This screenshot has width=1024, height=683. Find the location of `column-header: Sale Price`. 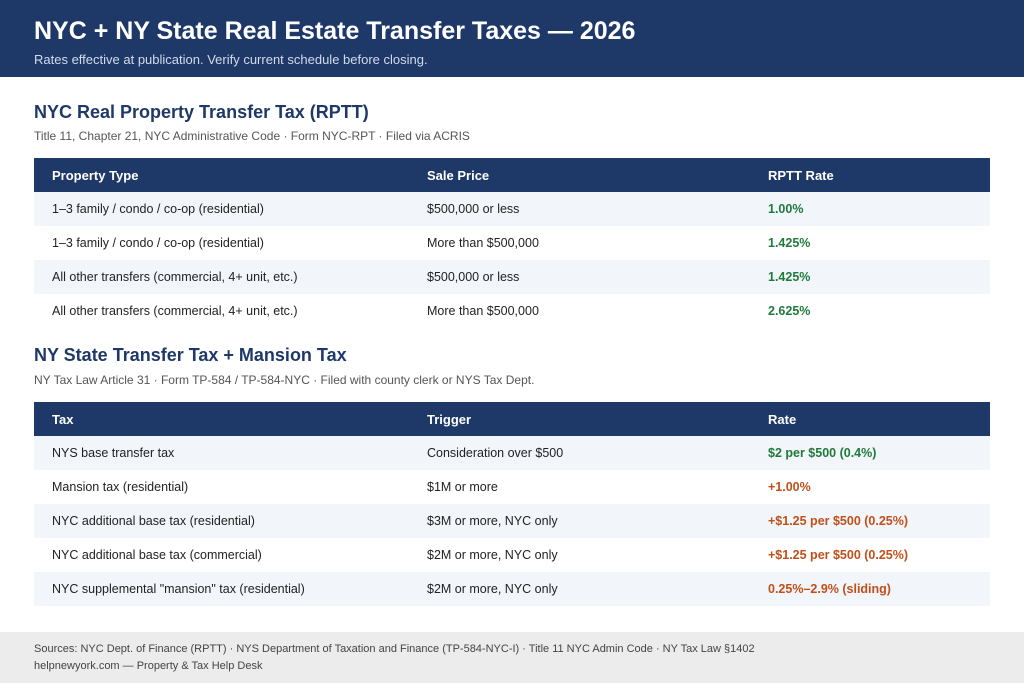

column-header: Sale Price is located at coordinates (458, 175).